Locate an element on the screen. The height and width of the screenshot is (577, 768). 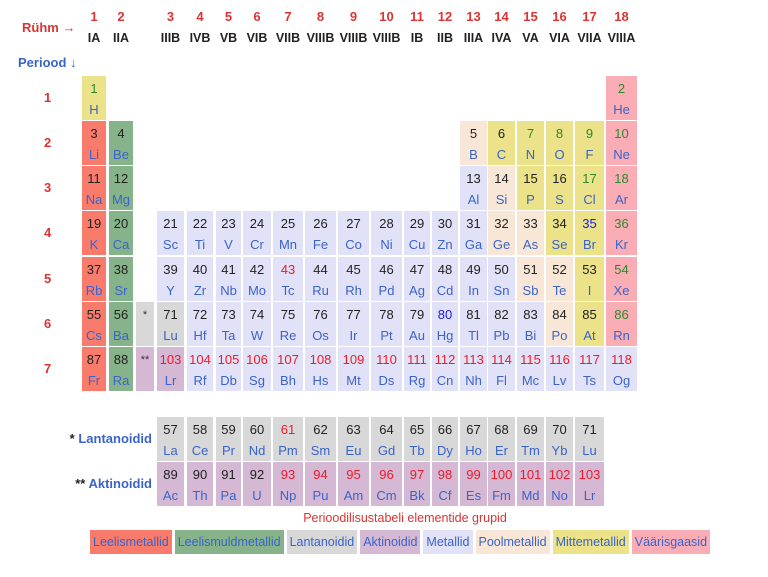
element-cell: 79 Au is located at coordinates (417, 324).